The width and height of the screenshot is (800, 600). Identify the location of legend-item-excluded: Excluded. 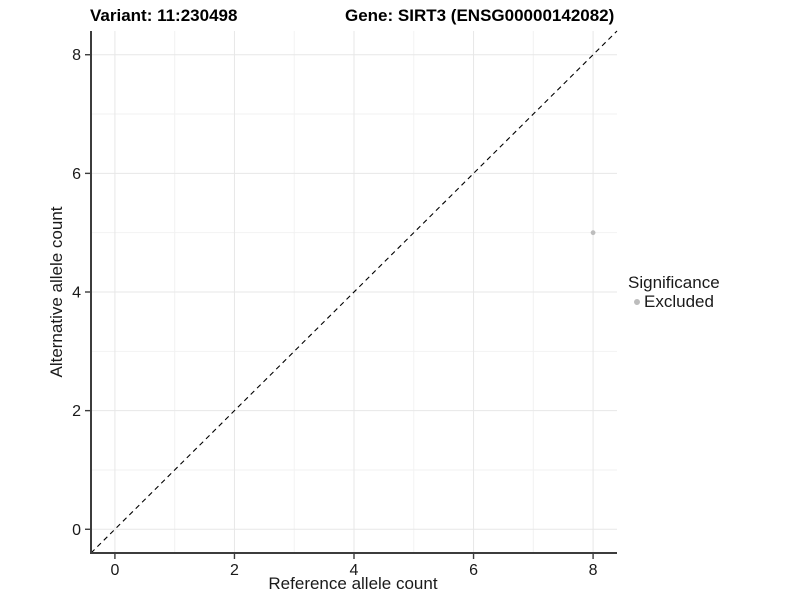
(674, 301).